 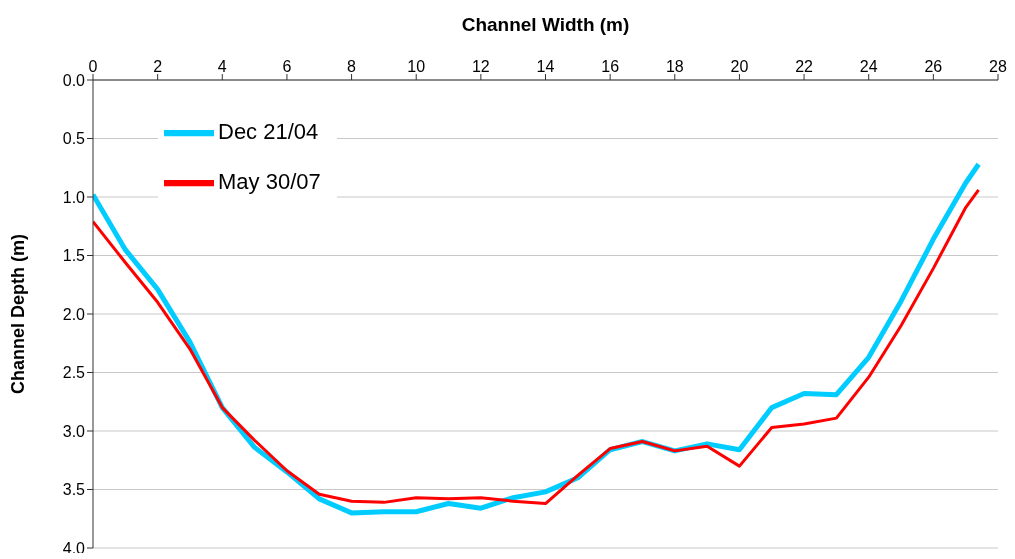 I want to click on x-tick-label: 22, so click(x=804, y=66).